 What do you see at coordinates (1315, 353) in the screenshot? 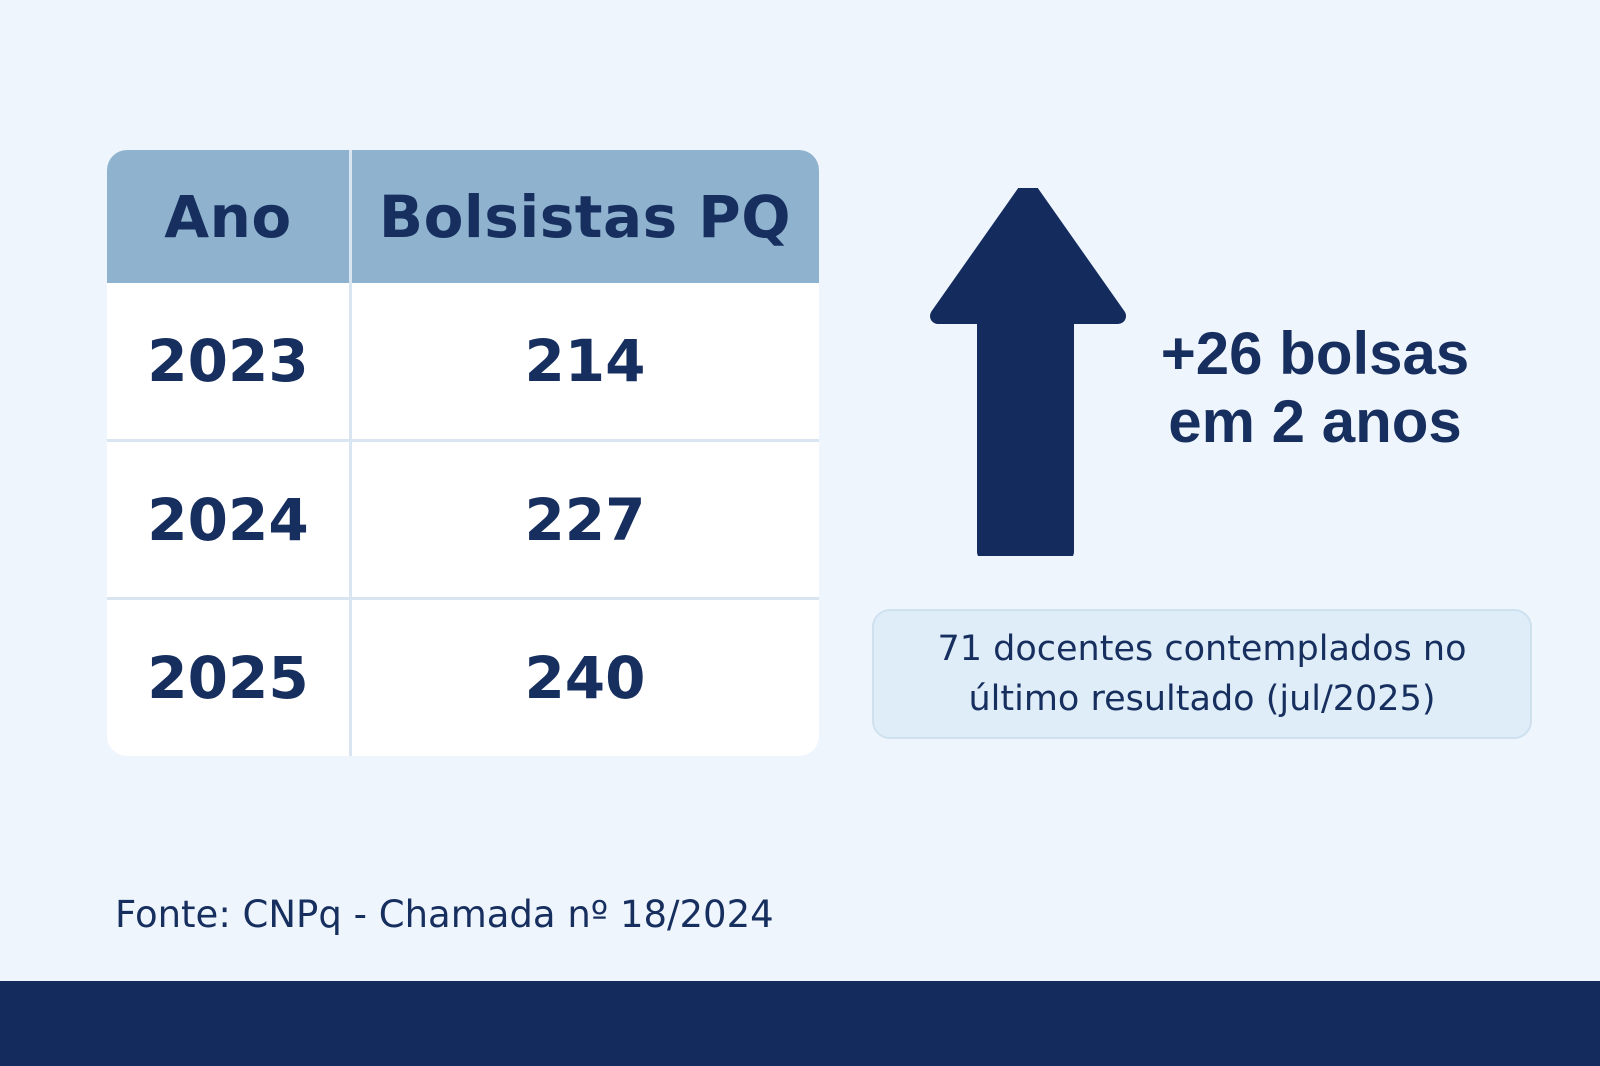
I see `growth-headline-line1: +26 bolsas` at bounding box center [1315, 353].